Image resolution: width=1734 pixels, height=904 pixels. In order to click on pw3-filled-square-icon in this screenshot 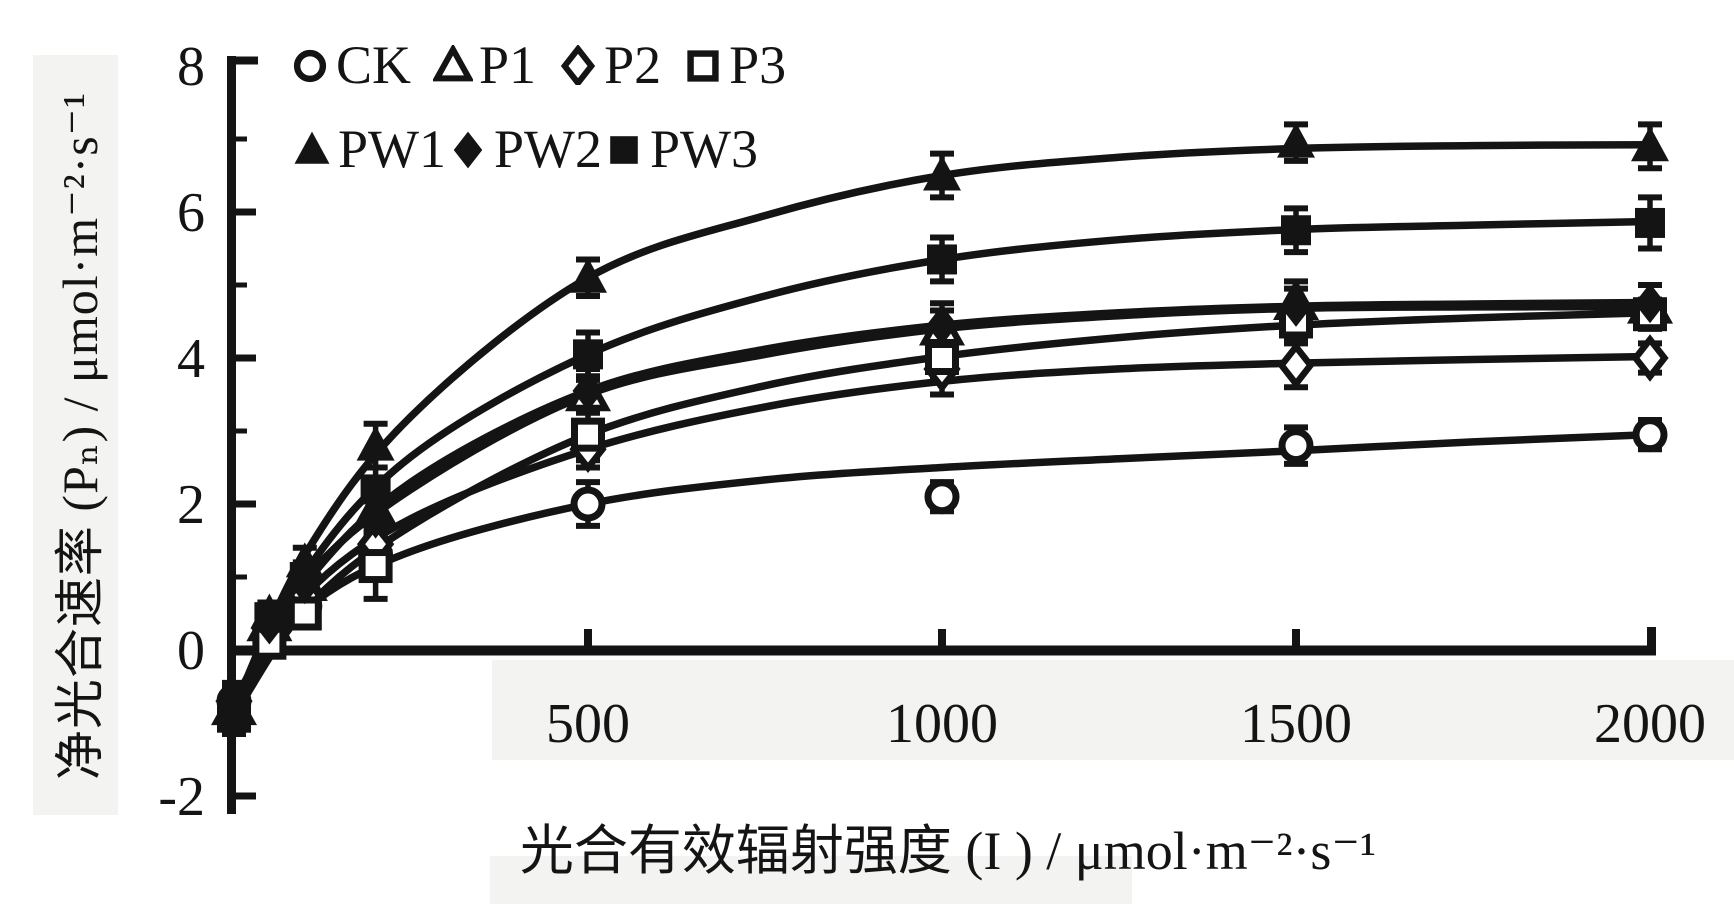, I will do `click(624, 149)`.